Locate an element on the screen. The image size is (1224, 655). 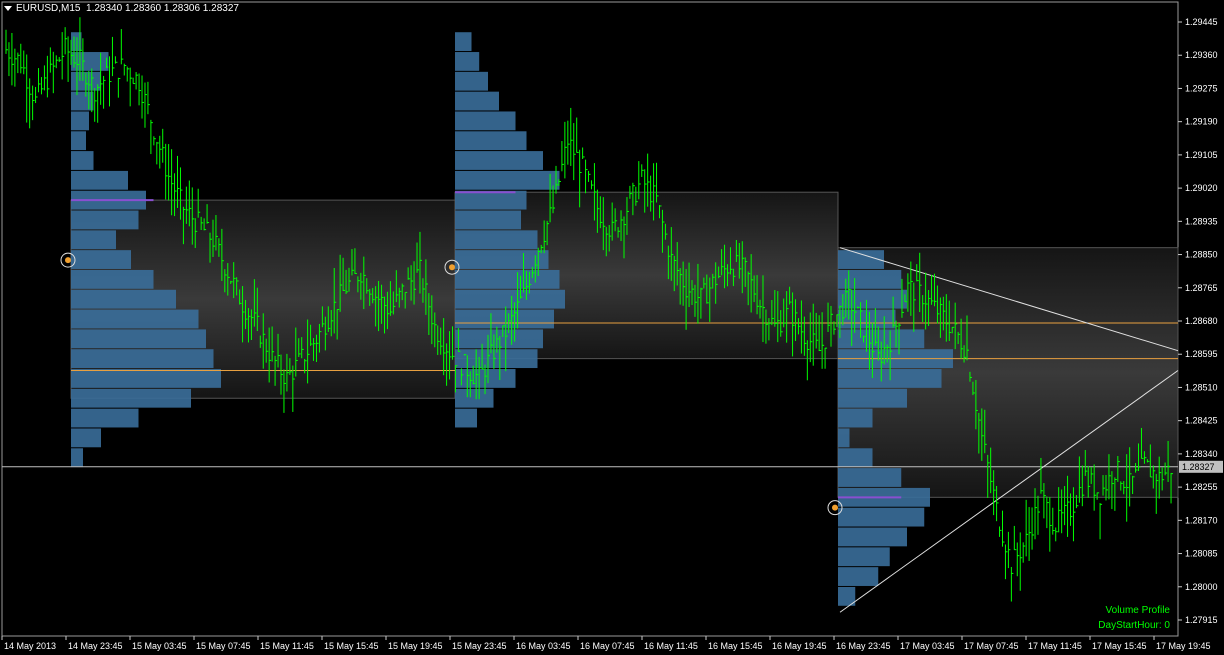
x-tick-label: 16 May 11:45 is located at coordinates (671, 646).